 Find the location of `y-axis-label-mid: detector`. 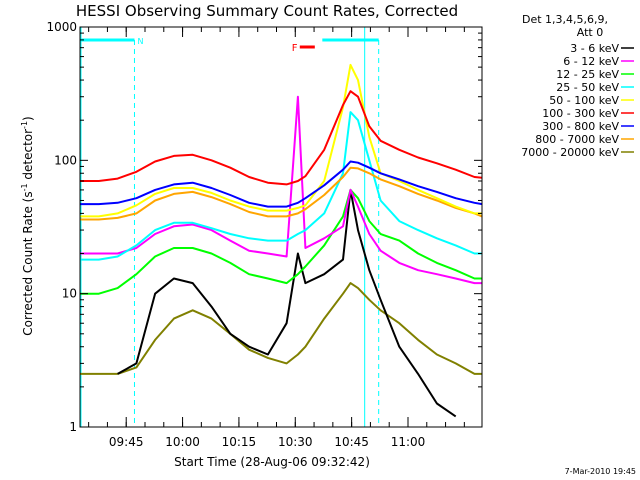

y-axis-label-mid: detector is located at coordinates (28, 156).